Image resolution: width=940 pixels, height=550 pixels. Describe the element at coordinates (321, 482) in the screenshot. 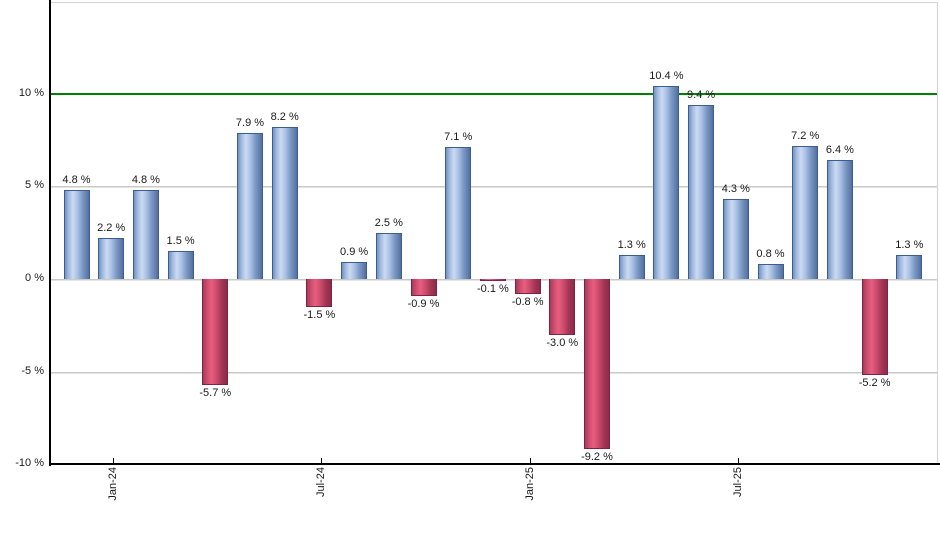

I see `x-tick-label: Jul-24` at that location.